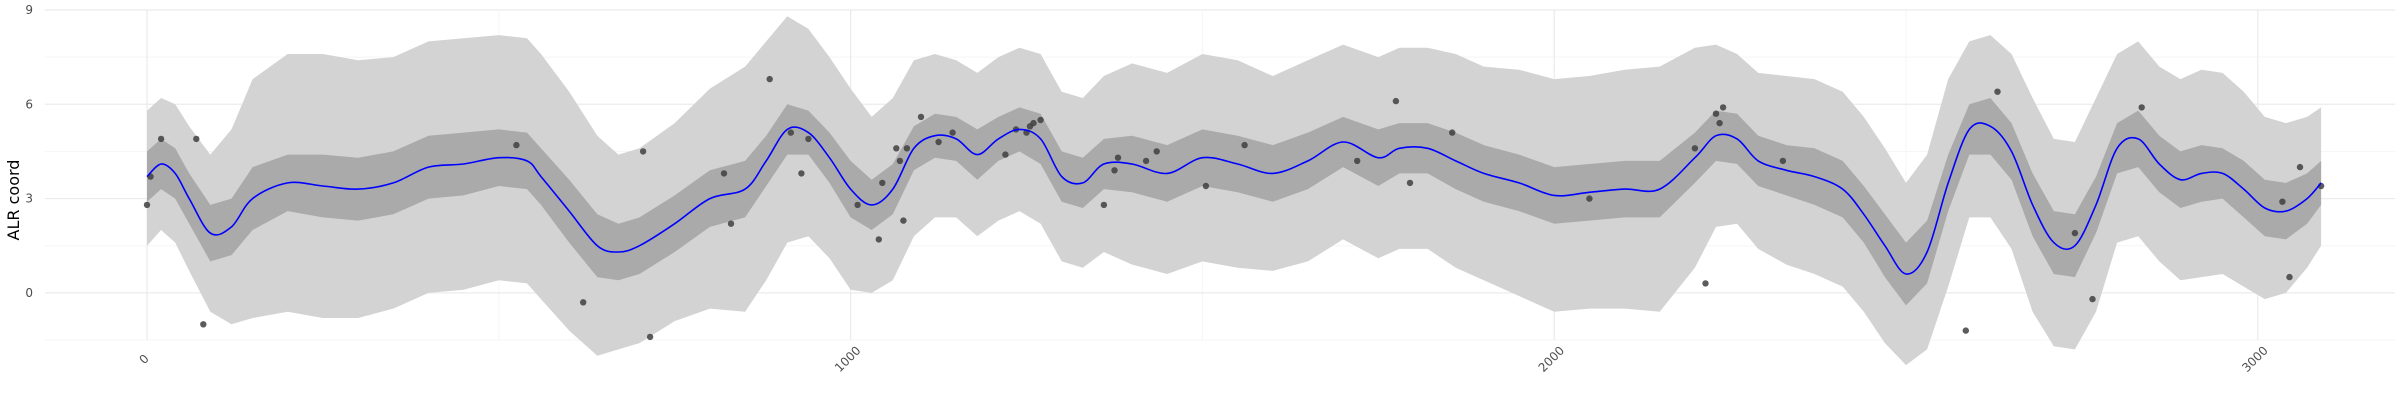 The image size is (2400, 400). What do you see at coordinates (29, 293) in the screenshot?
I see `y-tick-label: 0` at bounding box center [29, 293].